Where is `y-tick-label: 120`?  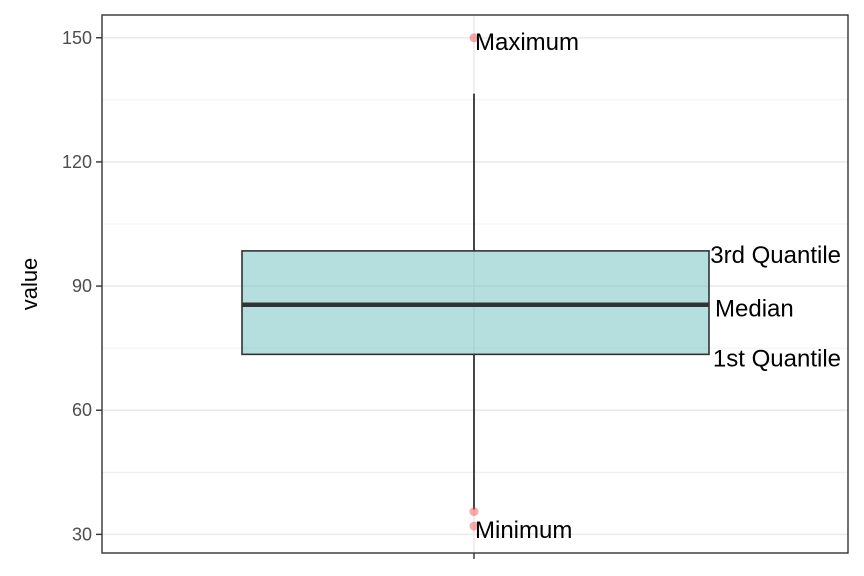
y-tick-label: 120 is located at coordinates (77, 162).